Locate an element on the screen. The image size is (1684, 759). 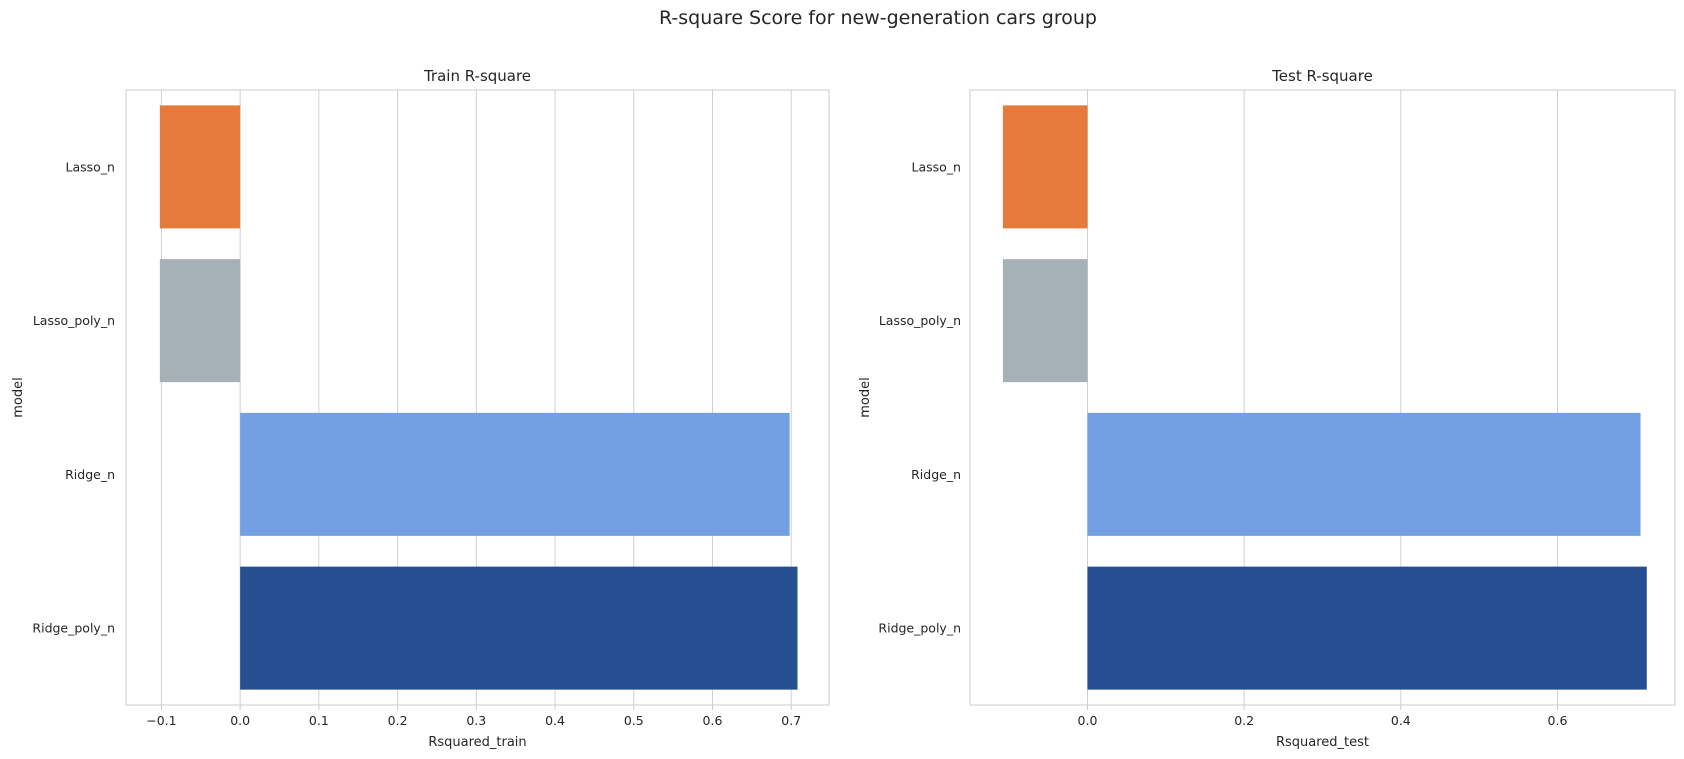
train-category-label: Ridge_n is located at coordinates (90, 474).